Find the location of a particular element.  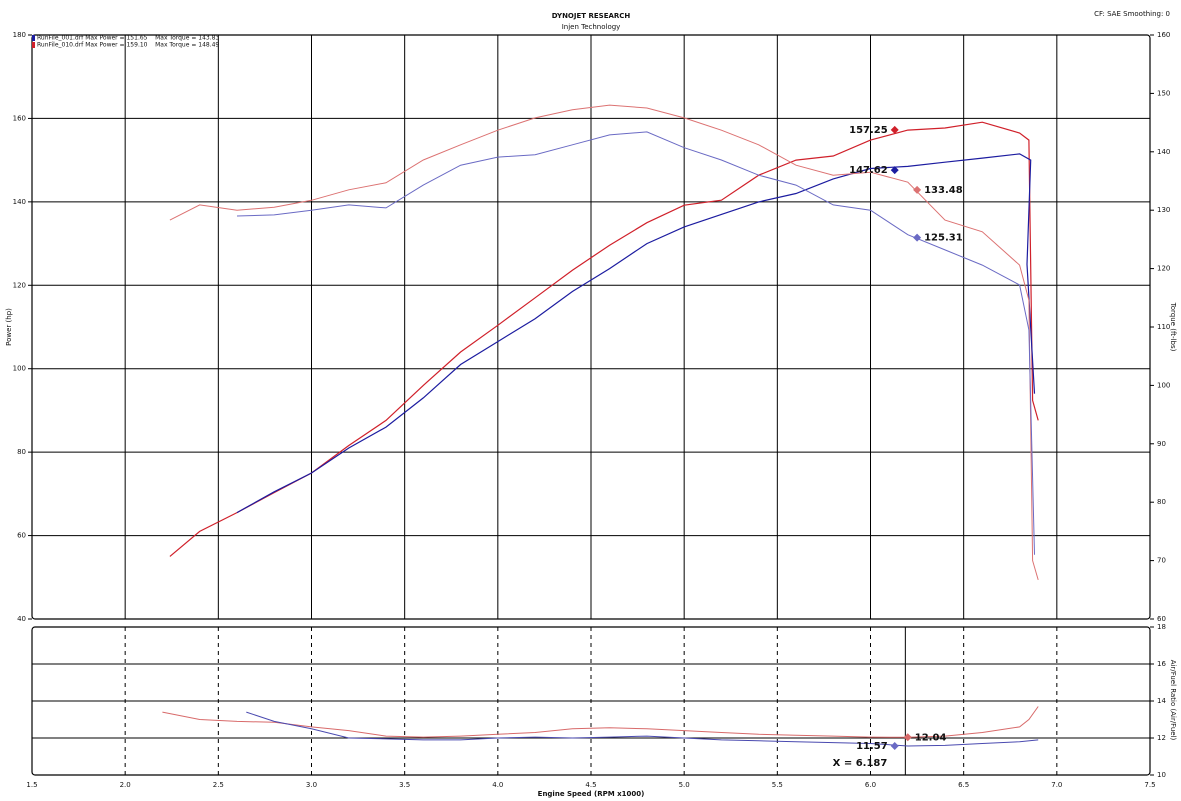

y2-tick-label: 14 is located at coordinates (1161, 701).